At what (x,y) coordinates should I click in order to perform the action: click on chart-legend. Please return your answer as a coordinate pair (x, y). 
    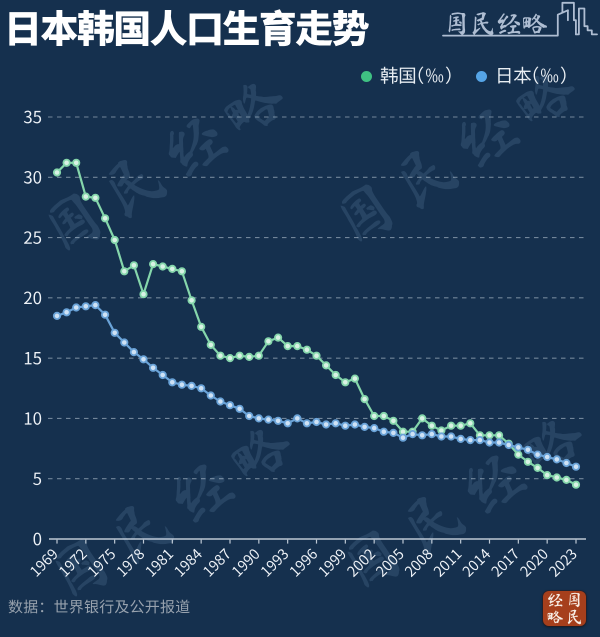
    Looking at the image, I should click on (300, 77).